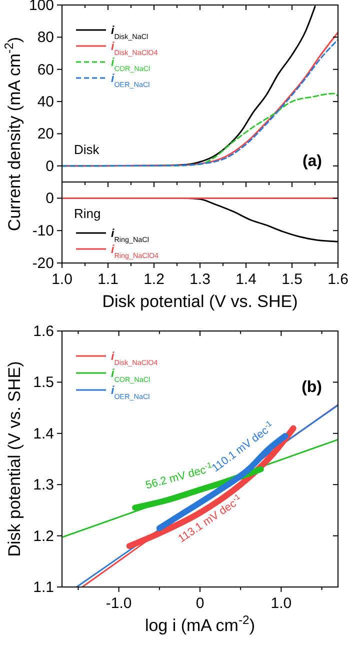 The height and width of the screenshot is (650, 350). I want to click on x-tick-label: 1.1, so click(108, 279).